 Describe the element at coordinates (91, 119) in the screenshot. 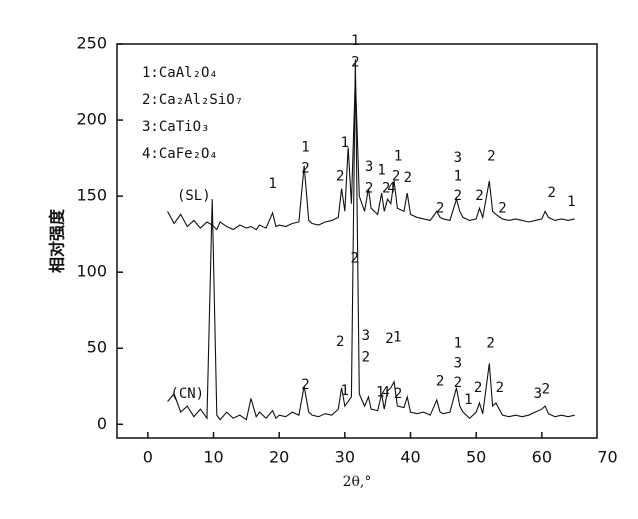

I see `y-tick-label: 200` at that location.